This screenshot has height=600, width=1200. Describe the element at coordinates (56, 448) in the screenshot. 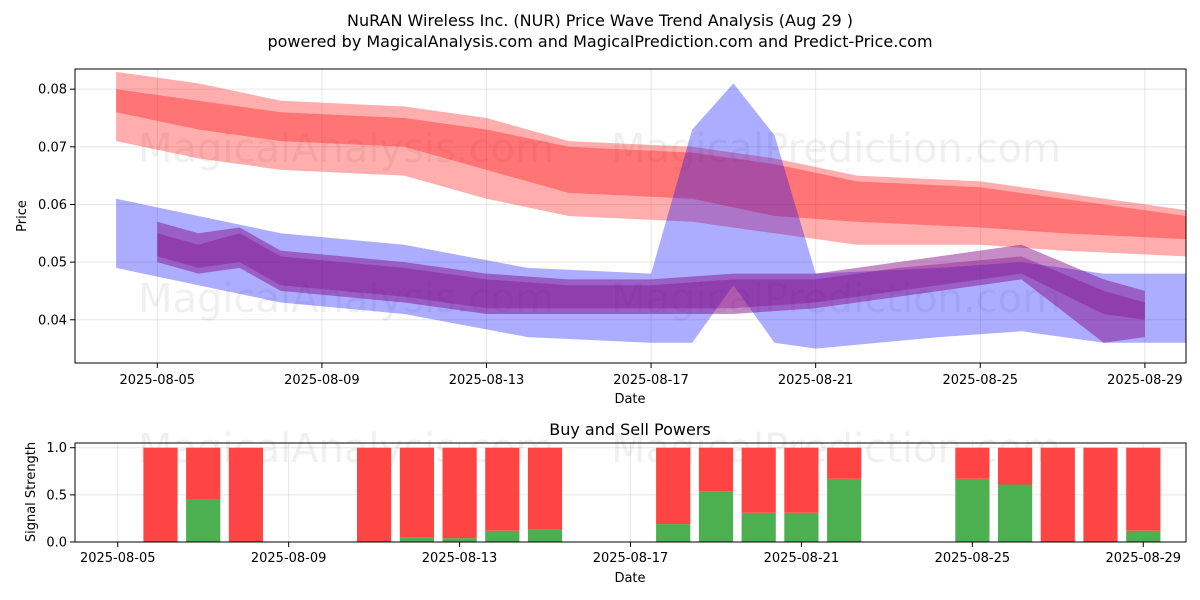

I see `signal-y-tick-label: 1.0` at that location.